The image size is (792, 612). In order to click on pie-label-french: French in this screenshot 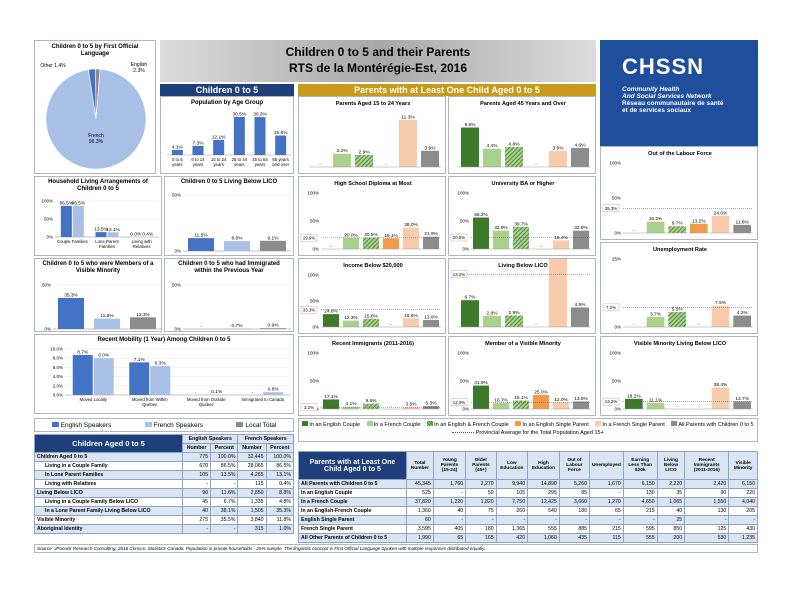, I will do `click(96, 136)`.